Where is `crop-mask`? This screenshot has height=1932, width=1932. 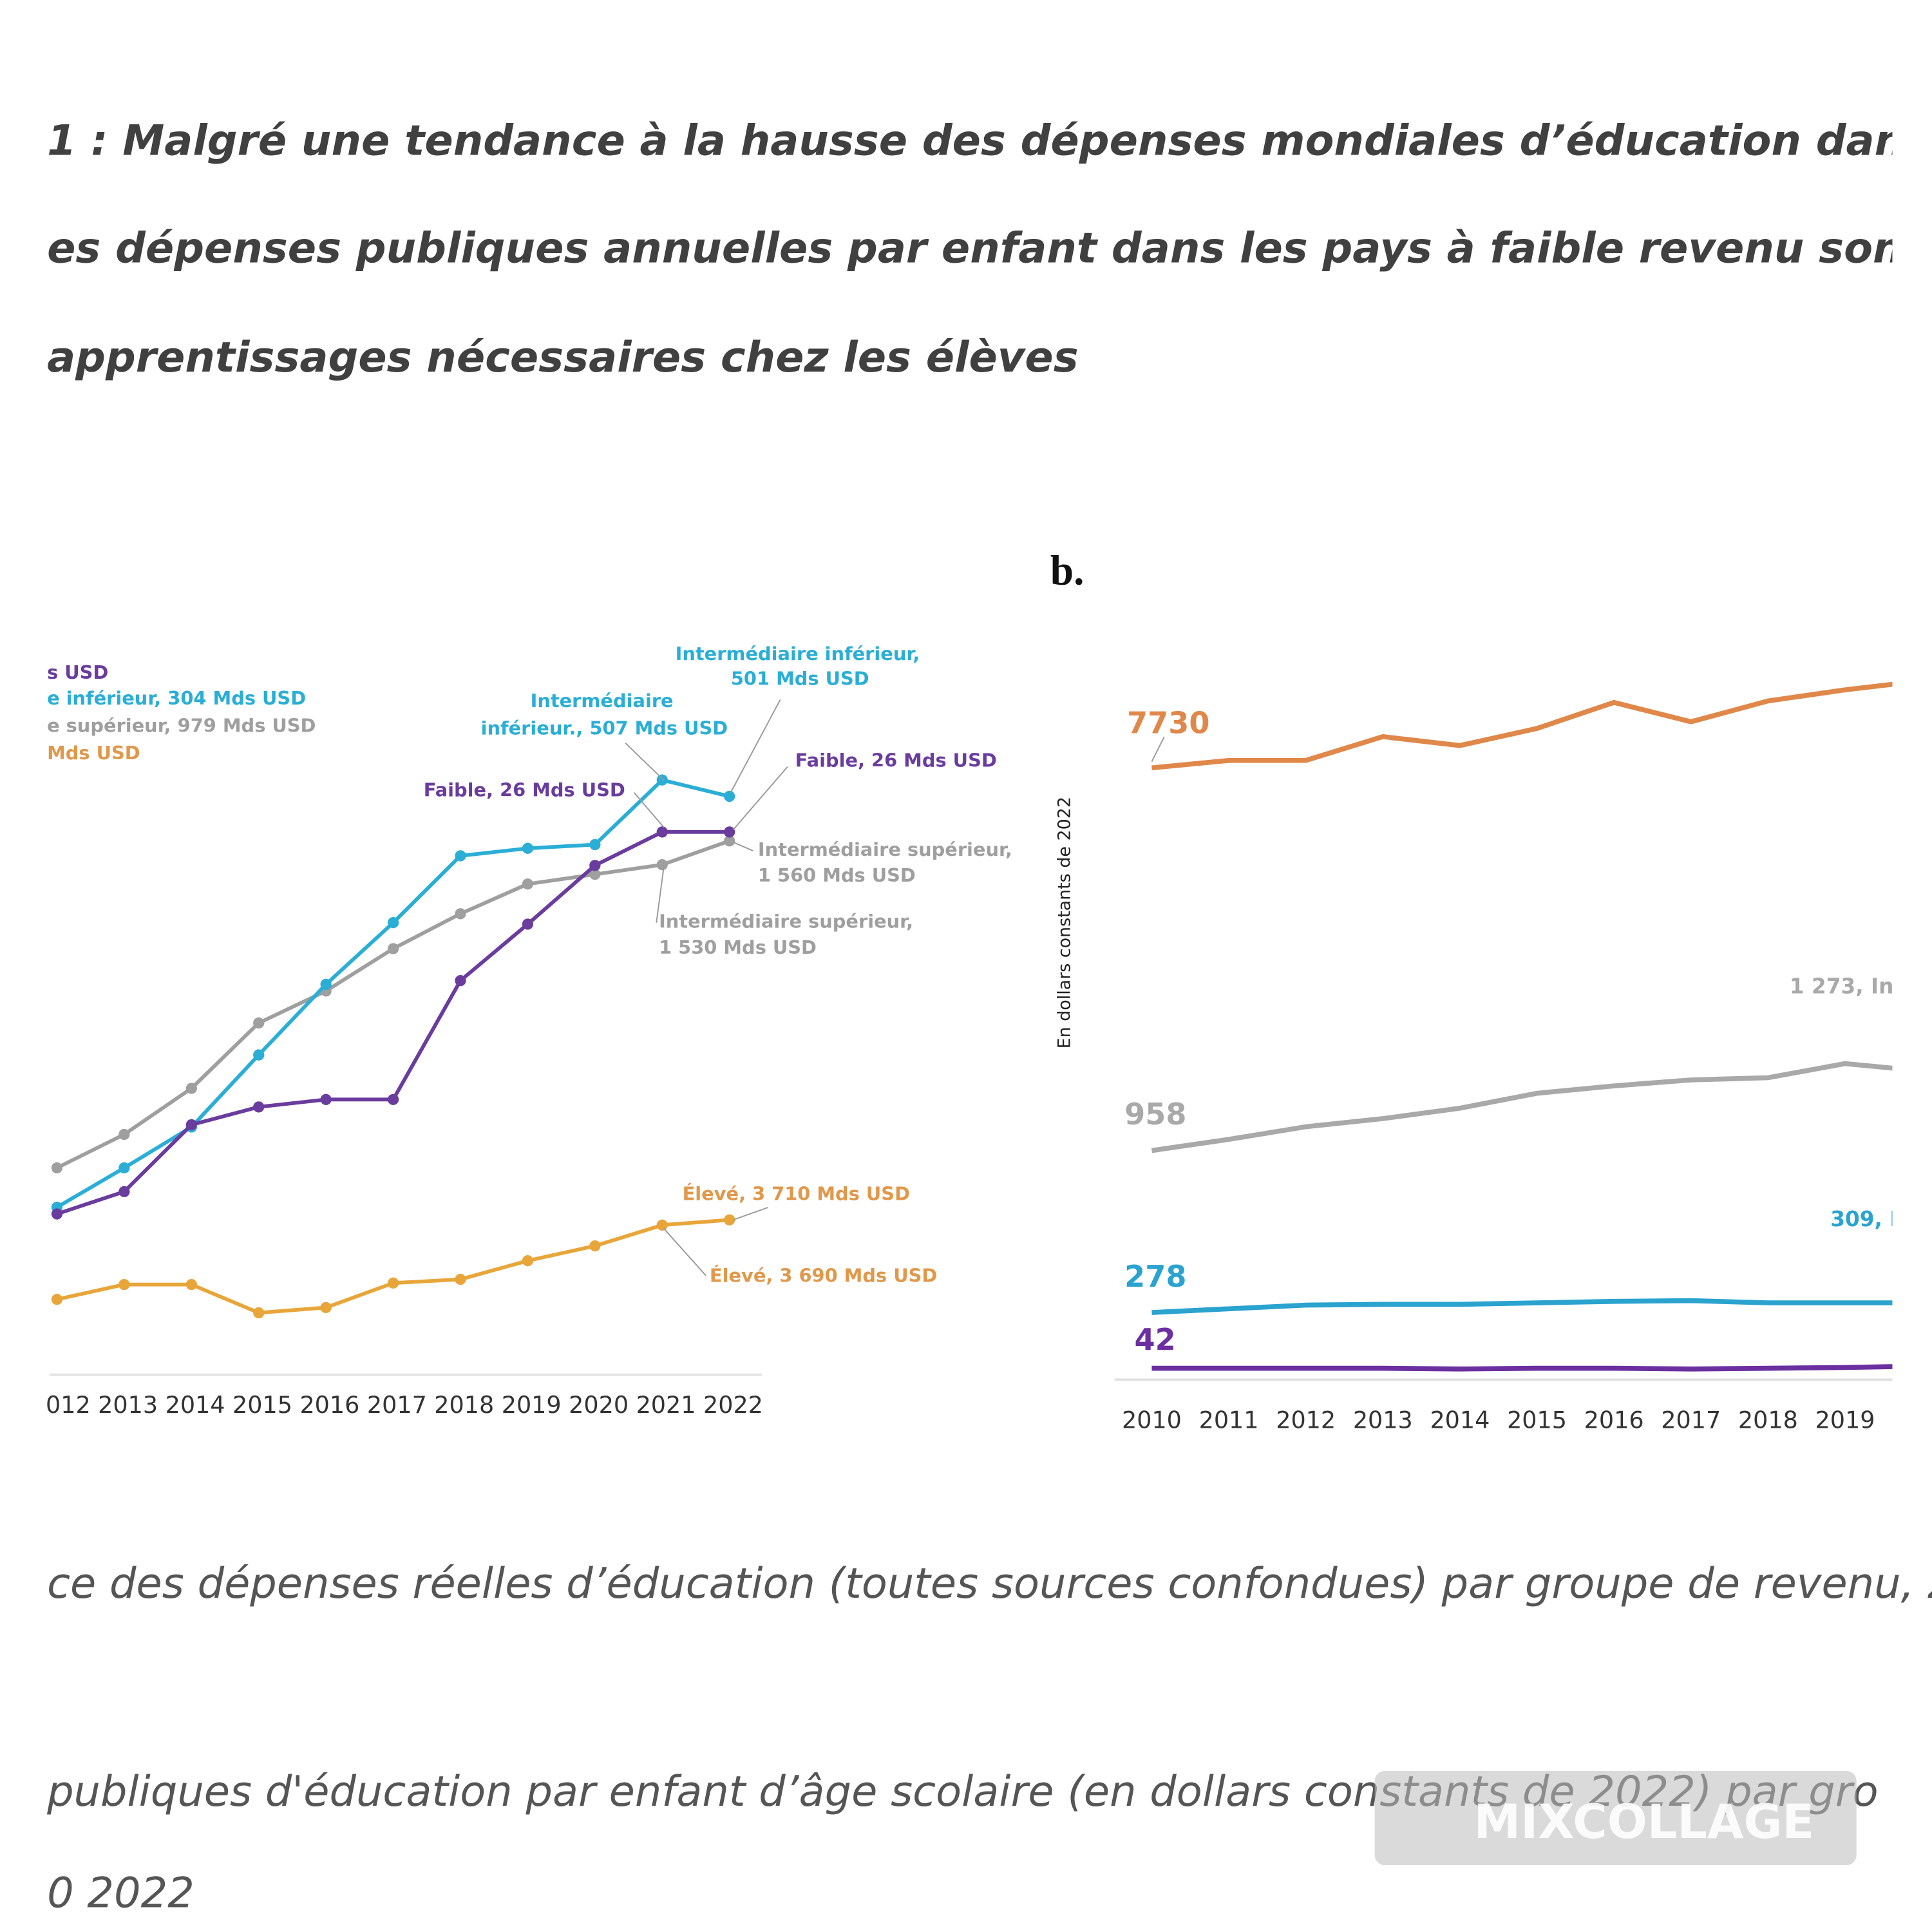 crop-mask is located at coordinates (1912, 966).